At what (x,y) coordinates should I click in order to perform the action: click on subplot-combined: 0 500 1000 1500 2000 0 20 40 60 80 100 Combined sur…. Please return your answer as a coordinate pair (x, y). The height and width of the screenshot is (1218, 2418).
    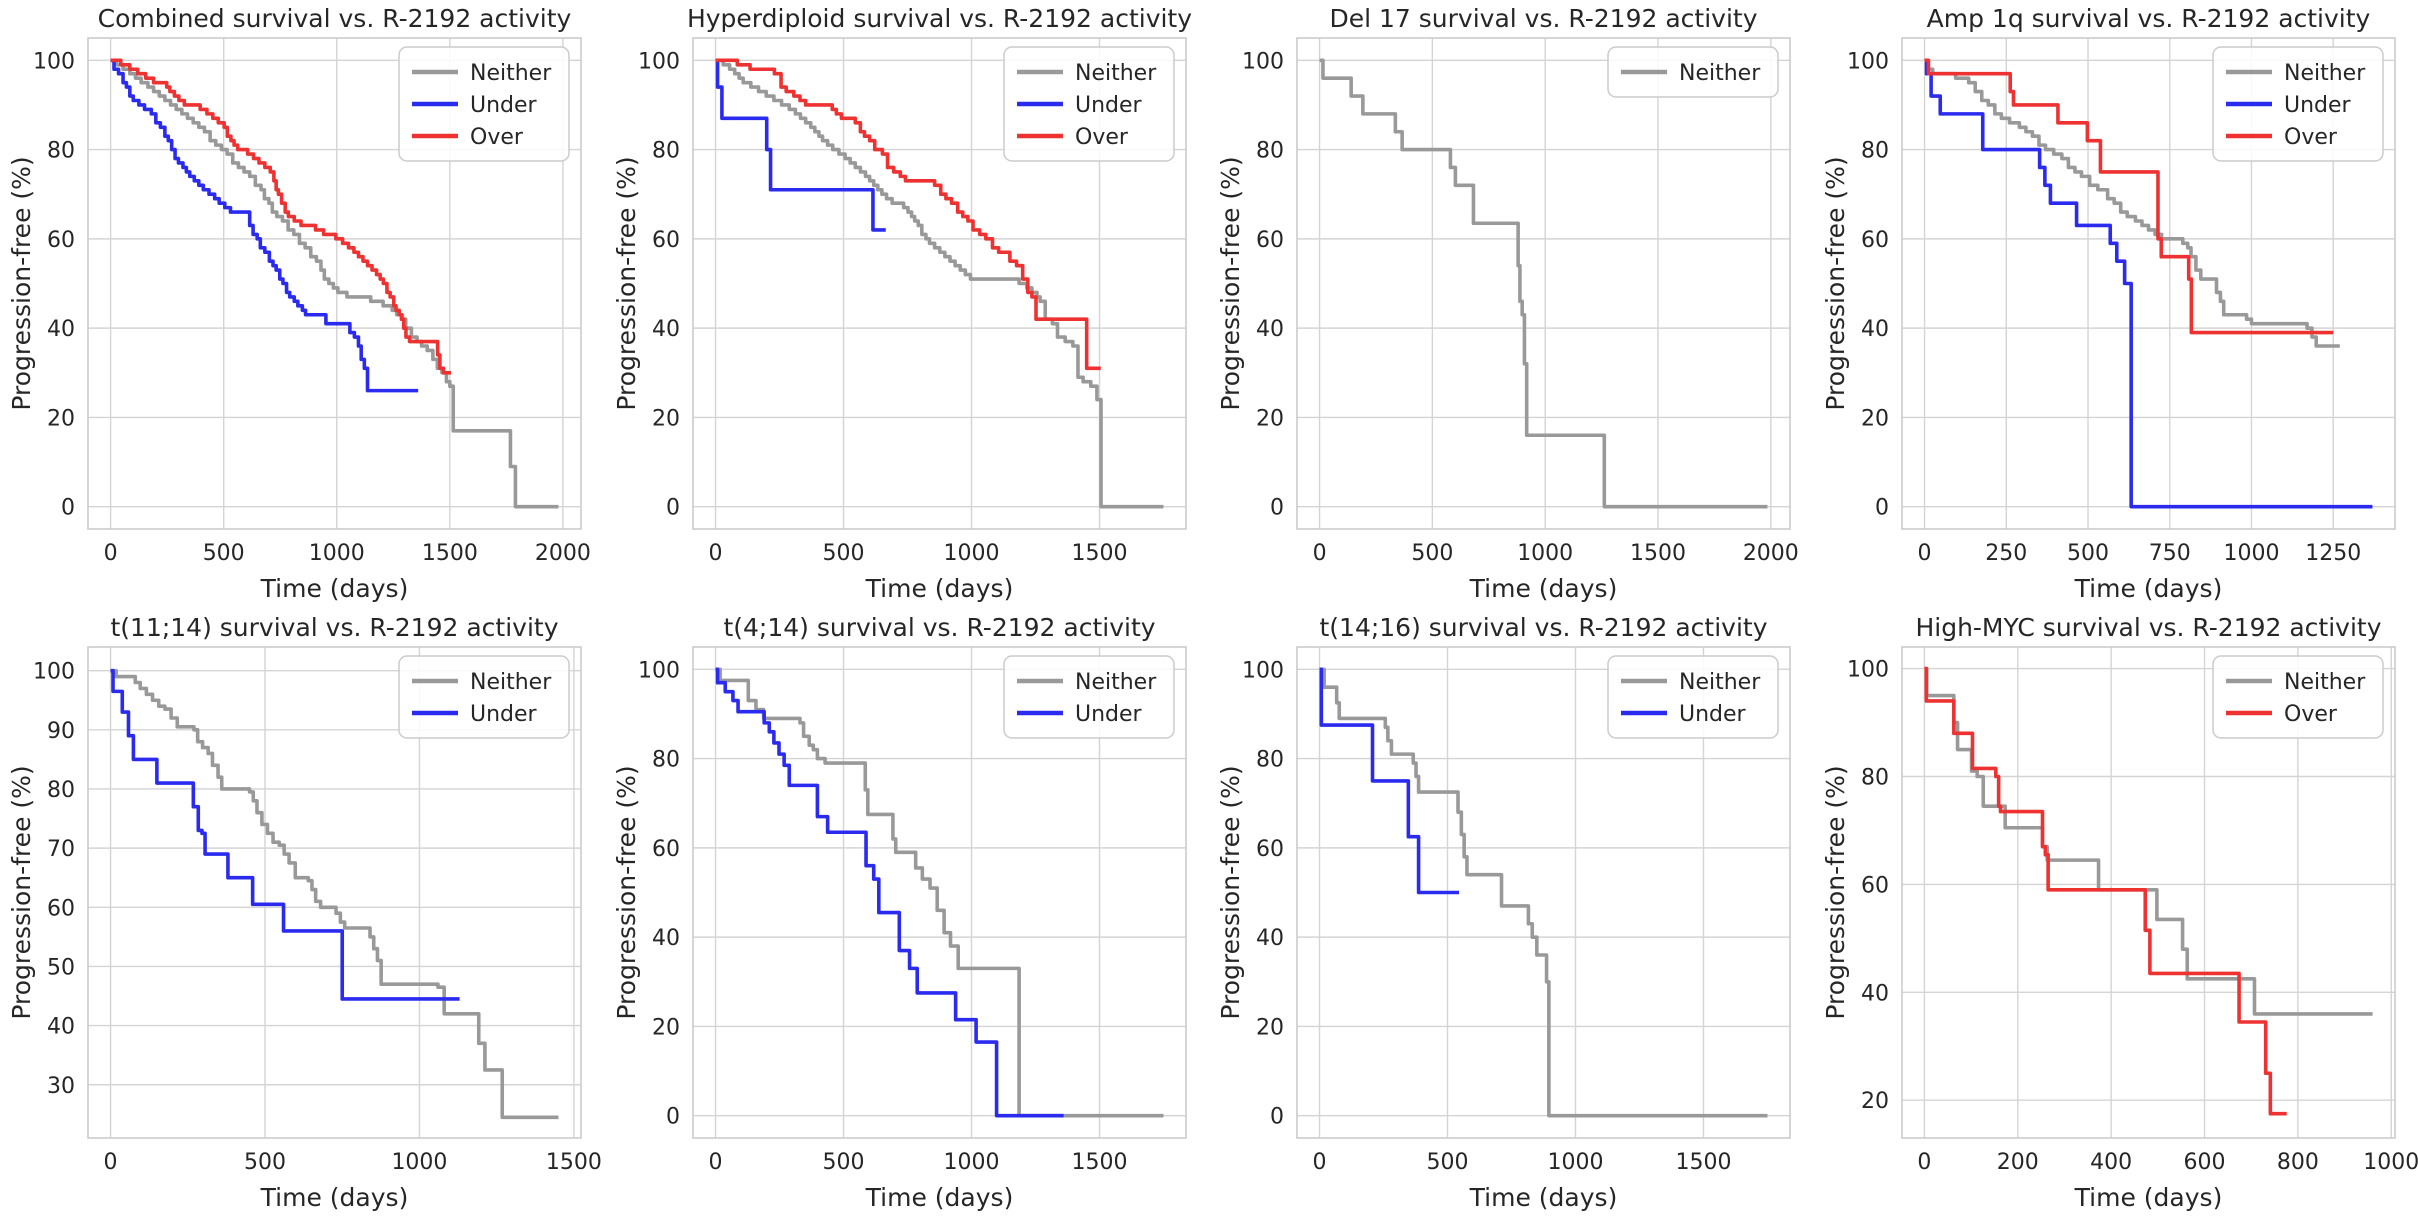
    Looking at the image, I should click on (302, 304).